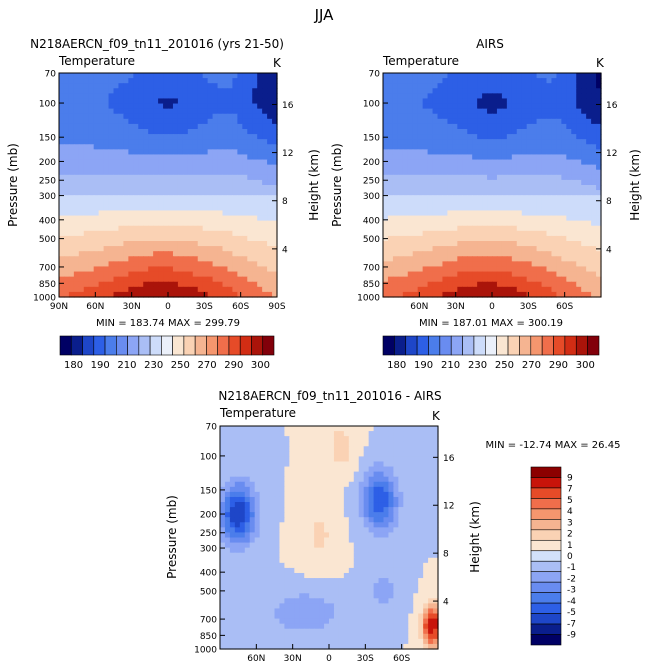 This screenshot has height=671, width=648. What do you see at coordinates (59, 307) in the screenshot?
I see `x-tick-label: 90N` at bounding box center [59, 307].